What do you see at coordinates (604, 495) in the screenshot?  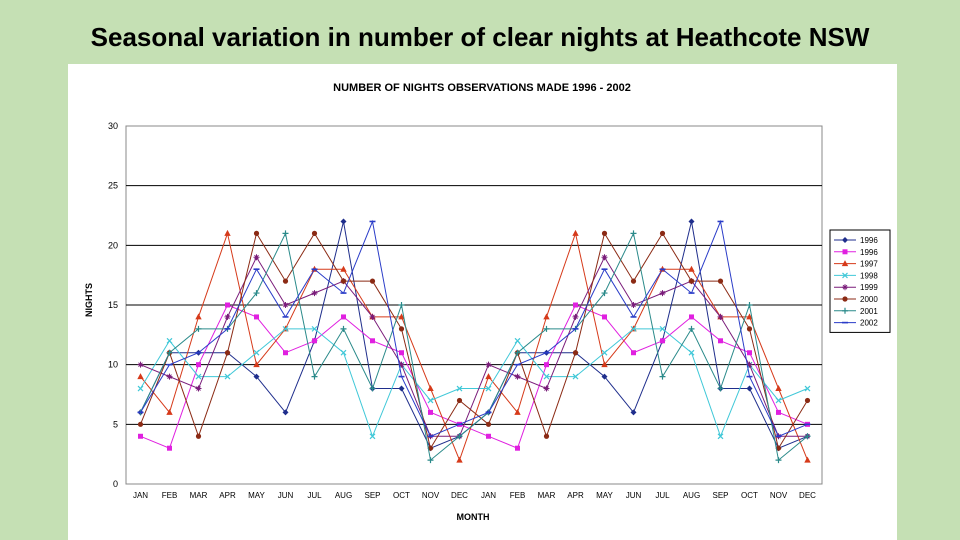 I see `x-tick-label: MAY` at bounding box center [604, 495].